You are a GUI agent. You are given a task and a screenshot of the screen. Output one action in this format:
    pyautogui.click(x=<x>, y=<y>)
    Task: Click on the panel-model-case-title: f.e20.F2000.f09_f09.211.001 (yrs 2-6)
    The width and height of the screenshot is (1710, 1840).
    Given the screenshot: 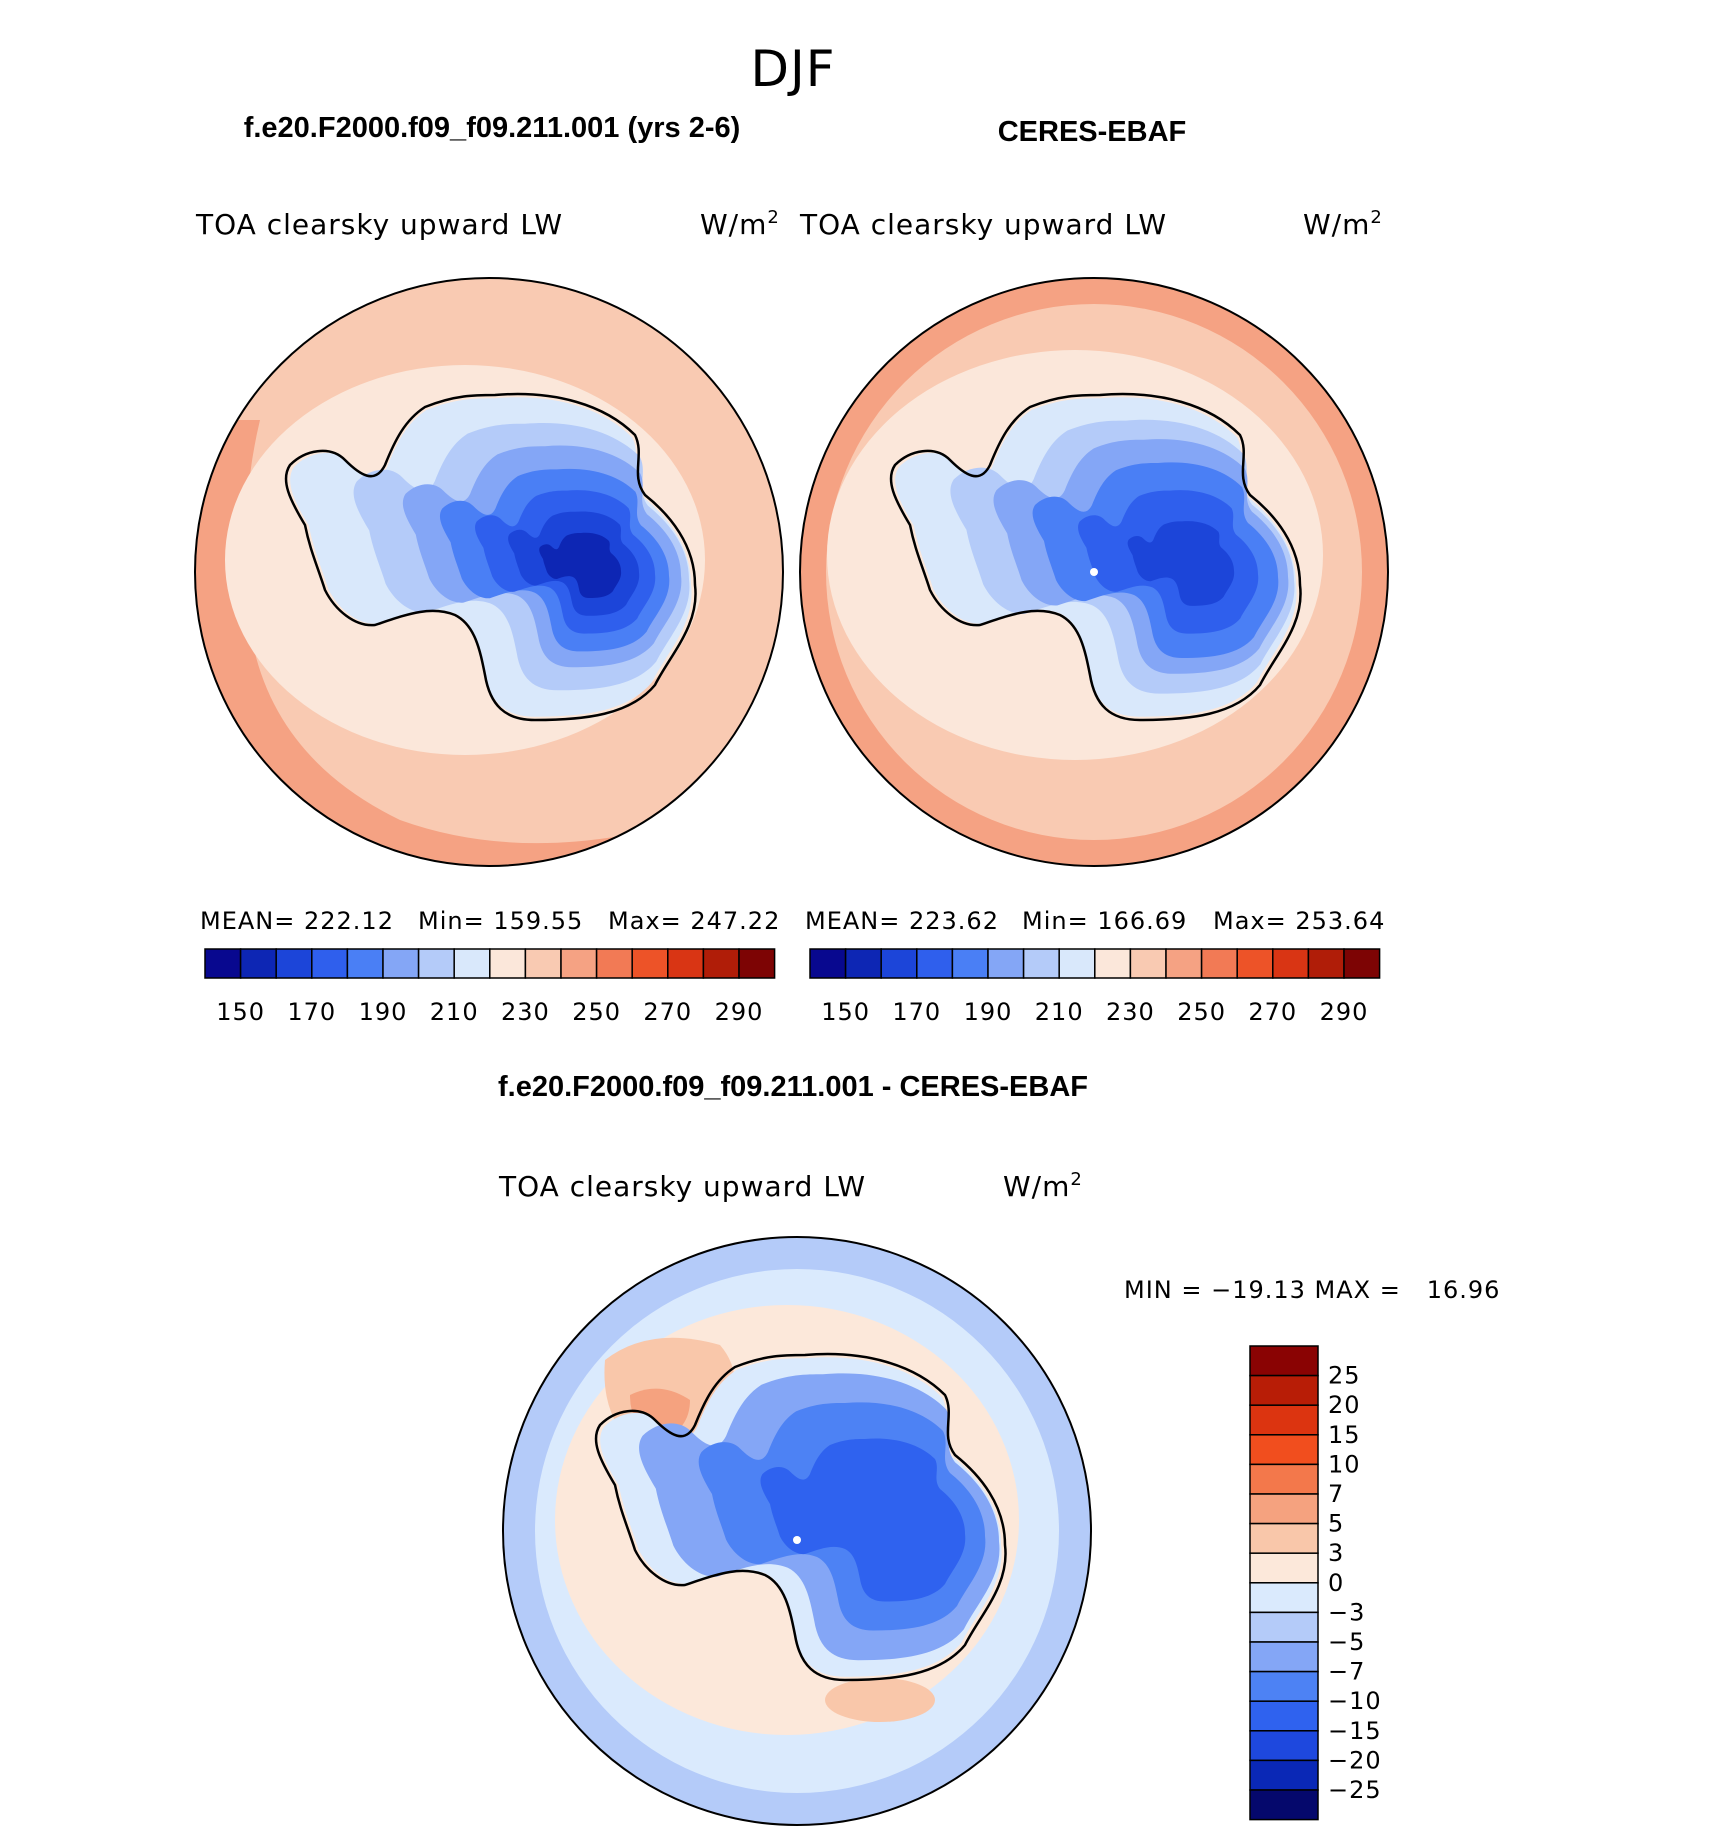 What is the action you would take?
    pyautogui.click(x=492, y=128)
    